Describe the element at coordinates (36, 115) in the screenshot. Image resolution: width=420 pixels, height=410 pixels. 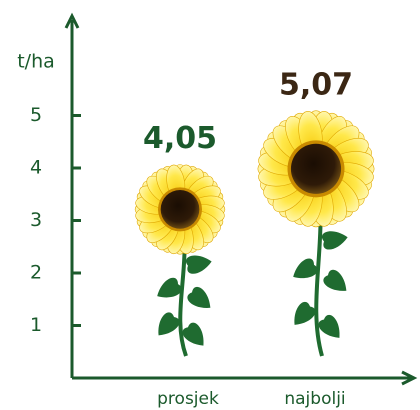
I see `y-tick-label: 5` at that location.